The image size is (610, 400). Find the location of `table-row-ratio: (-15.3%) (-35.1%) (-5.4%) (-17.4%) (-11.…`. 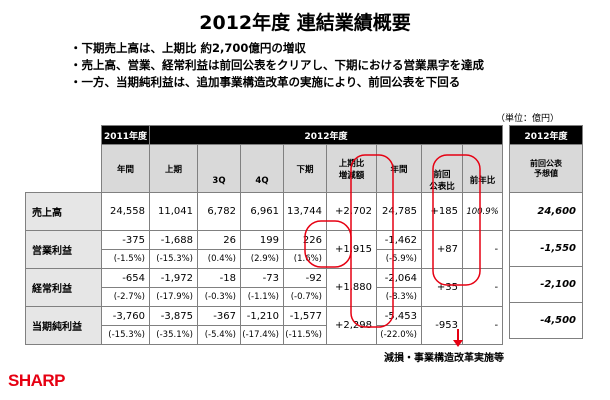

table-row-ratio: (-15.3%) (-35.1%) (-5.4%) (-17.4%) (-11.… is located at coordinates (264, 335).